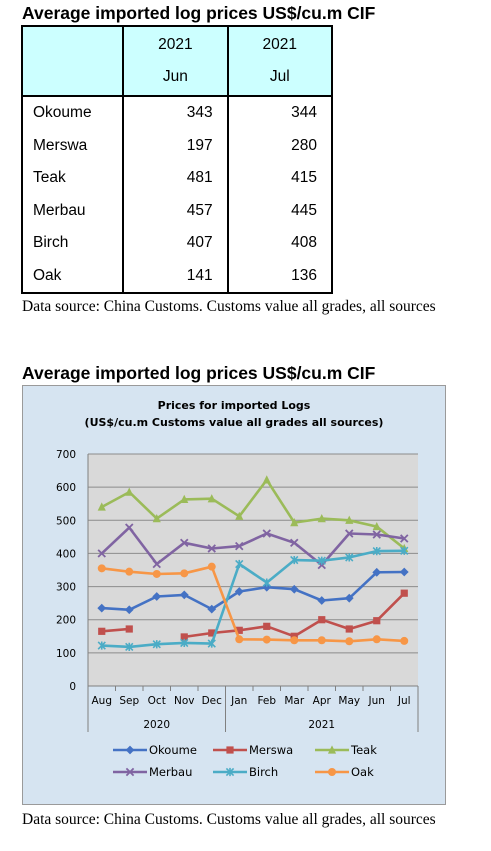 The image size is (491, 851). I want to click on legend-marker-okoume, so click(130, 750).